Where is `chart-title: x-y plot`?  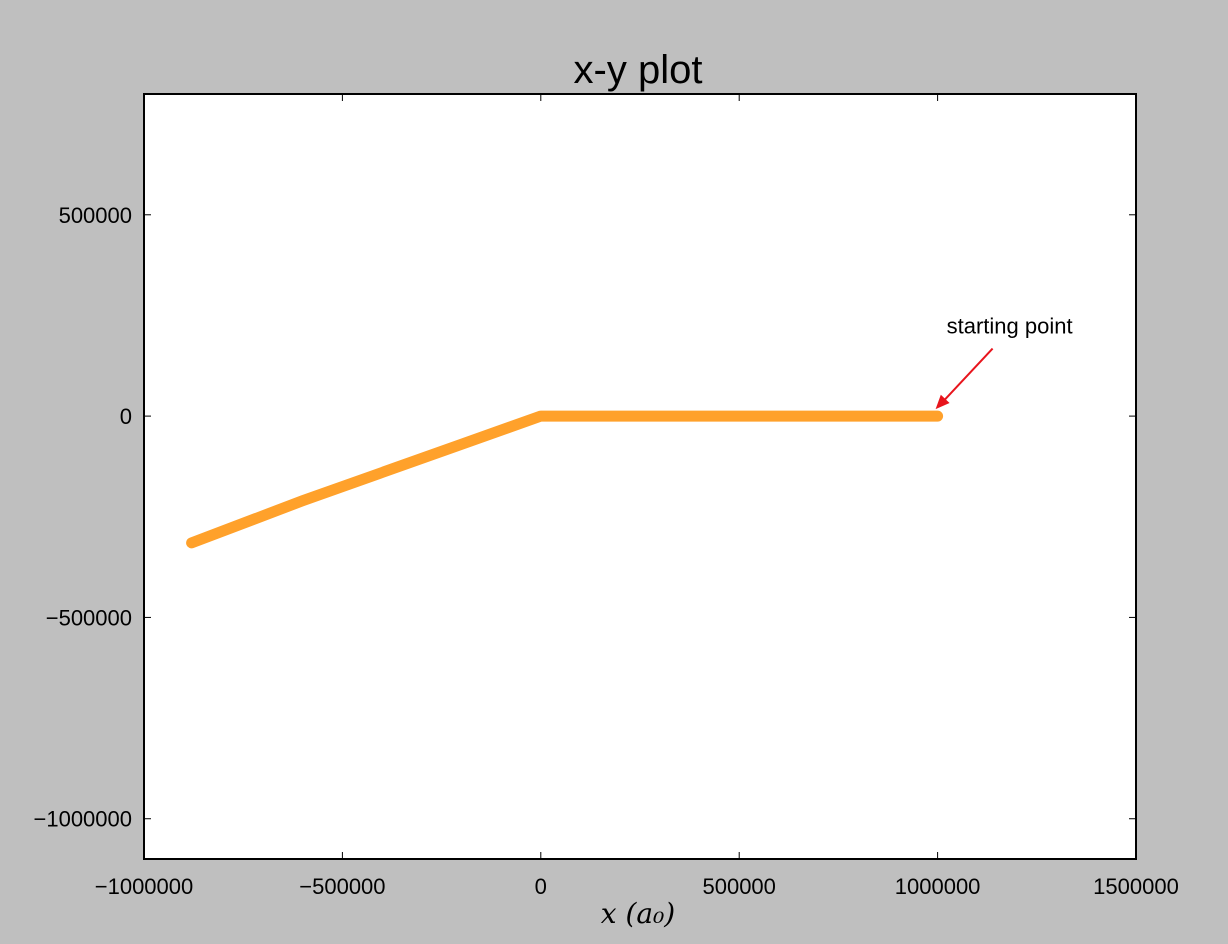 chart-title: x-y plot is located at coordinates (638, 70).